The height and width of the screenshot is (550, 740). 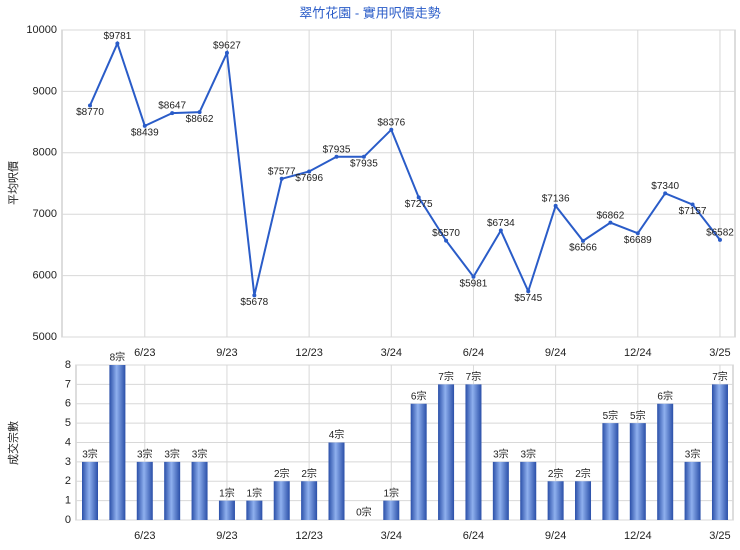 I want to click on x-tick-label: 9/24, so click(x=555, y=536).